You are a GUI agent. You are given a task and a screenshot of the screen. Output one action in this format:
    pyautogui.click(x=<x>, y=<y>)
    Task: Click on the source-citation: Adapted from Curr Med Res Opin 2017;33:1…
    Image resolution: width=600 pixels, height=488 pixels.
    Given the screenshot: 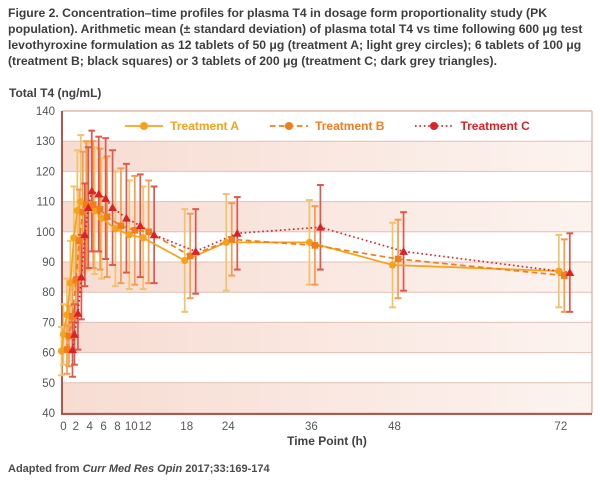 What is the action you would take?
    pyautogui.click(x=139, y=469)
    